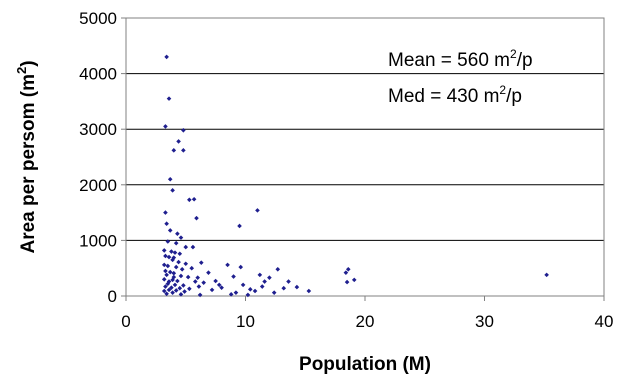 The image size is (624, 382). I want to click on median-annotation: Med = 430 m2/p, so click(455, 95).